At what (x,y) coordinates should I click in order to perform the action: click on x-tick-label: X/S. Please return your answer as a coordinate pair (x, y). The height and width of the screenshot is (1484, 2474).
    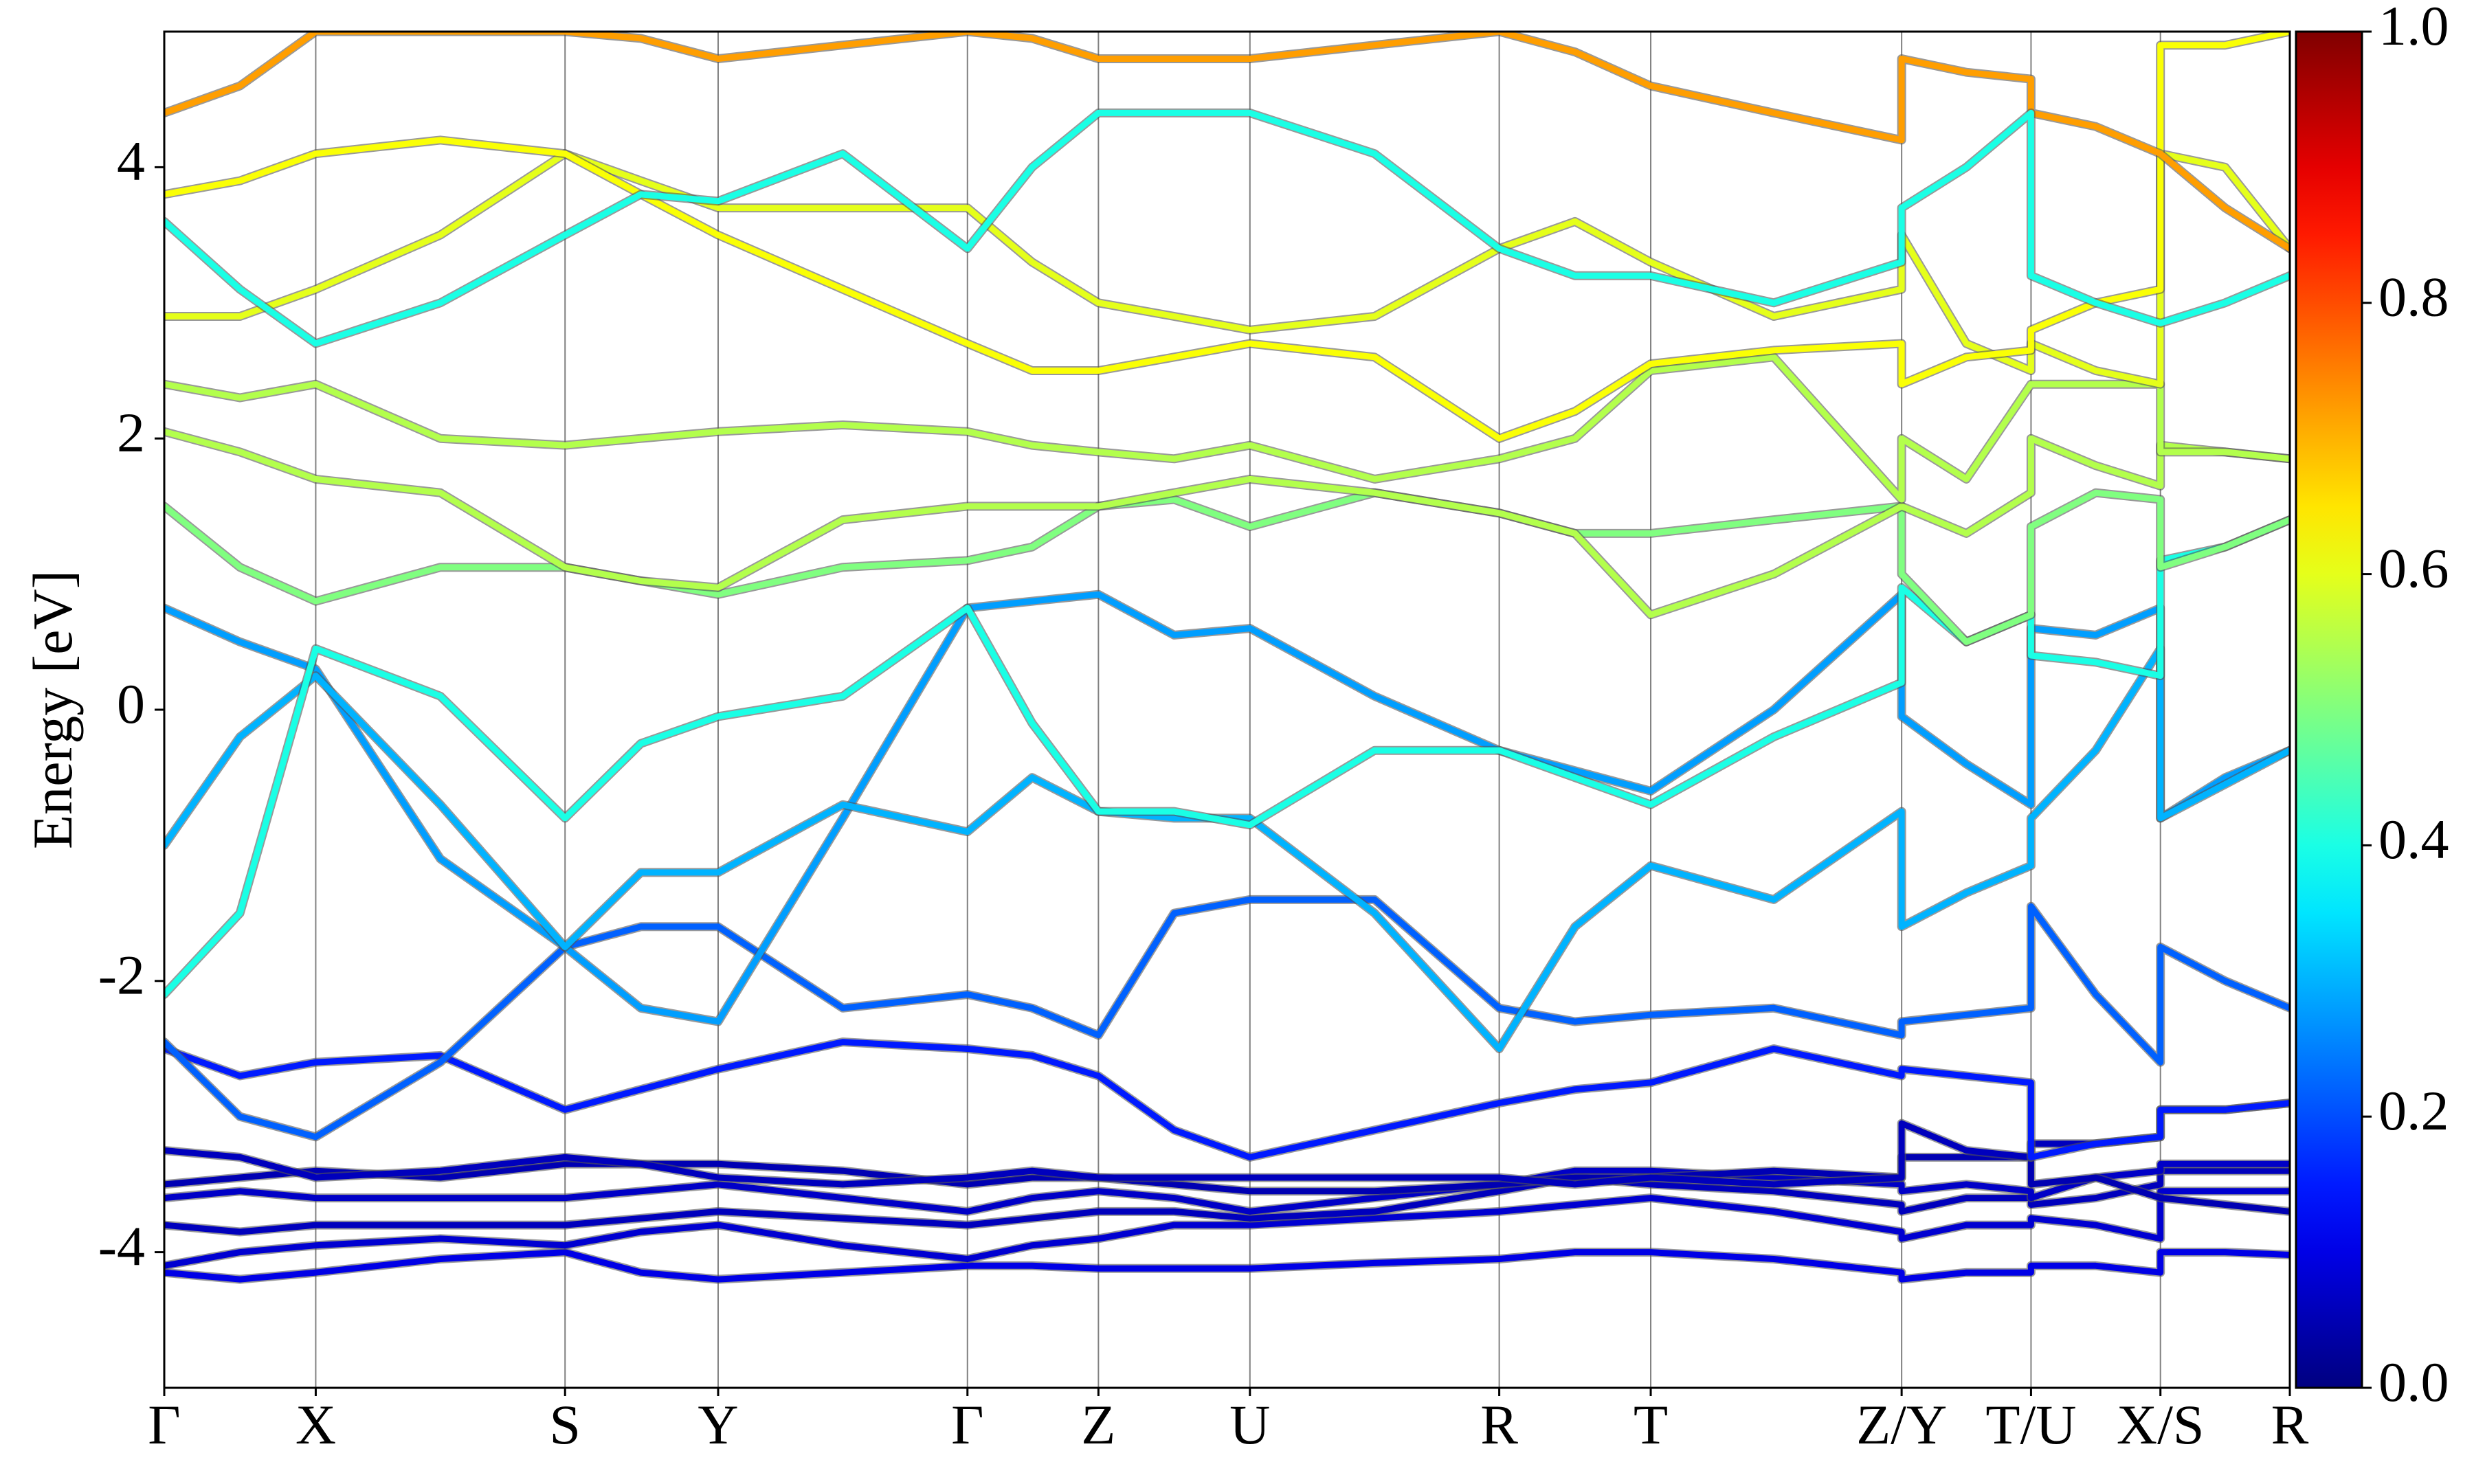
    Looking at the image, I should click on (2161, 1424).